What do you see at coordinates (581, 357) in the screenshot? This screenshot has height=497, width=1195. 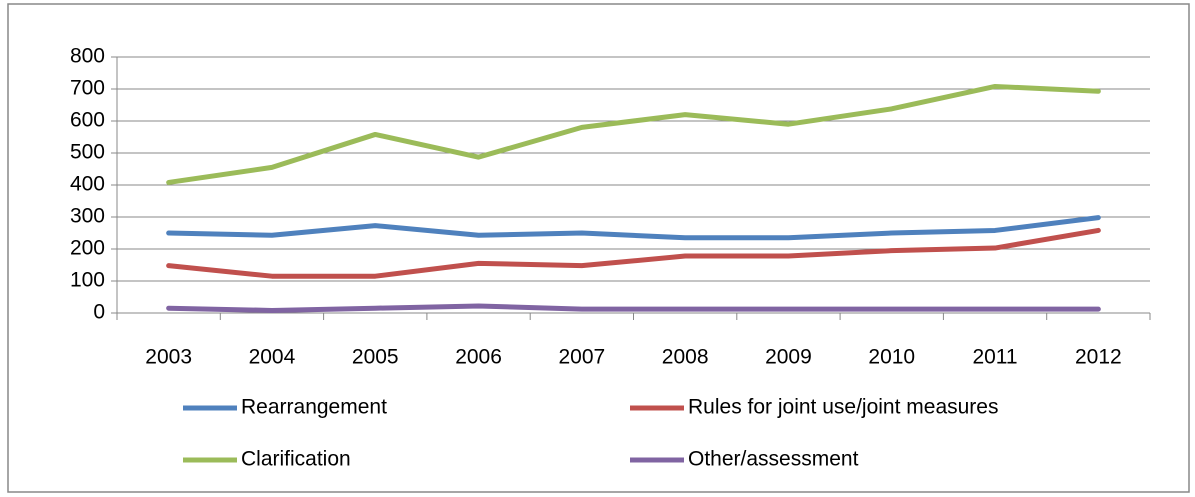 I see `x-tick-label: 2007` at bounding box center [581, 357].